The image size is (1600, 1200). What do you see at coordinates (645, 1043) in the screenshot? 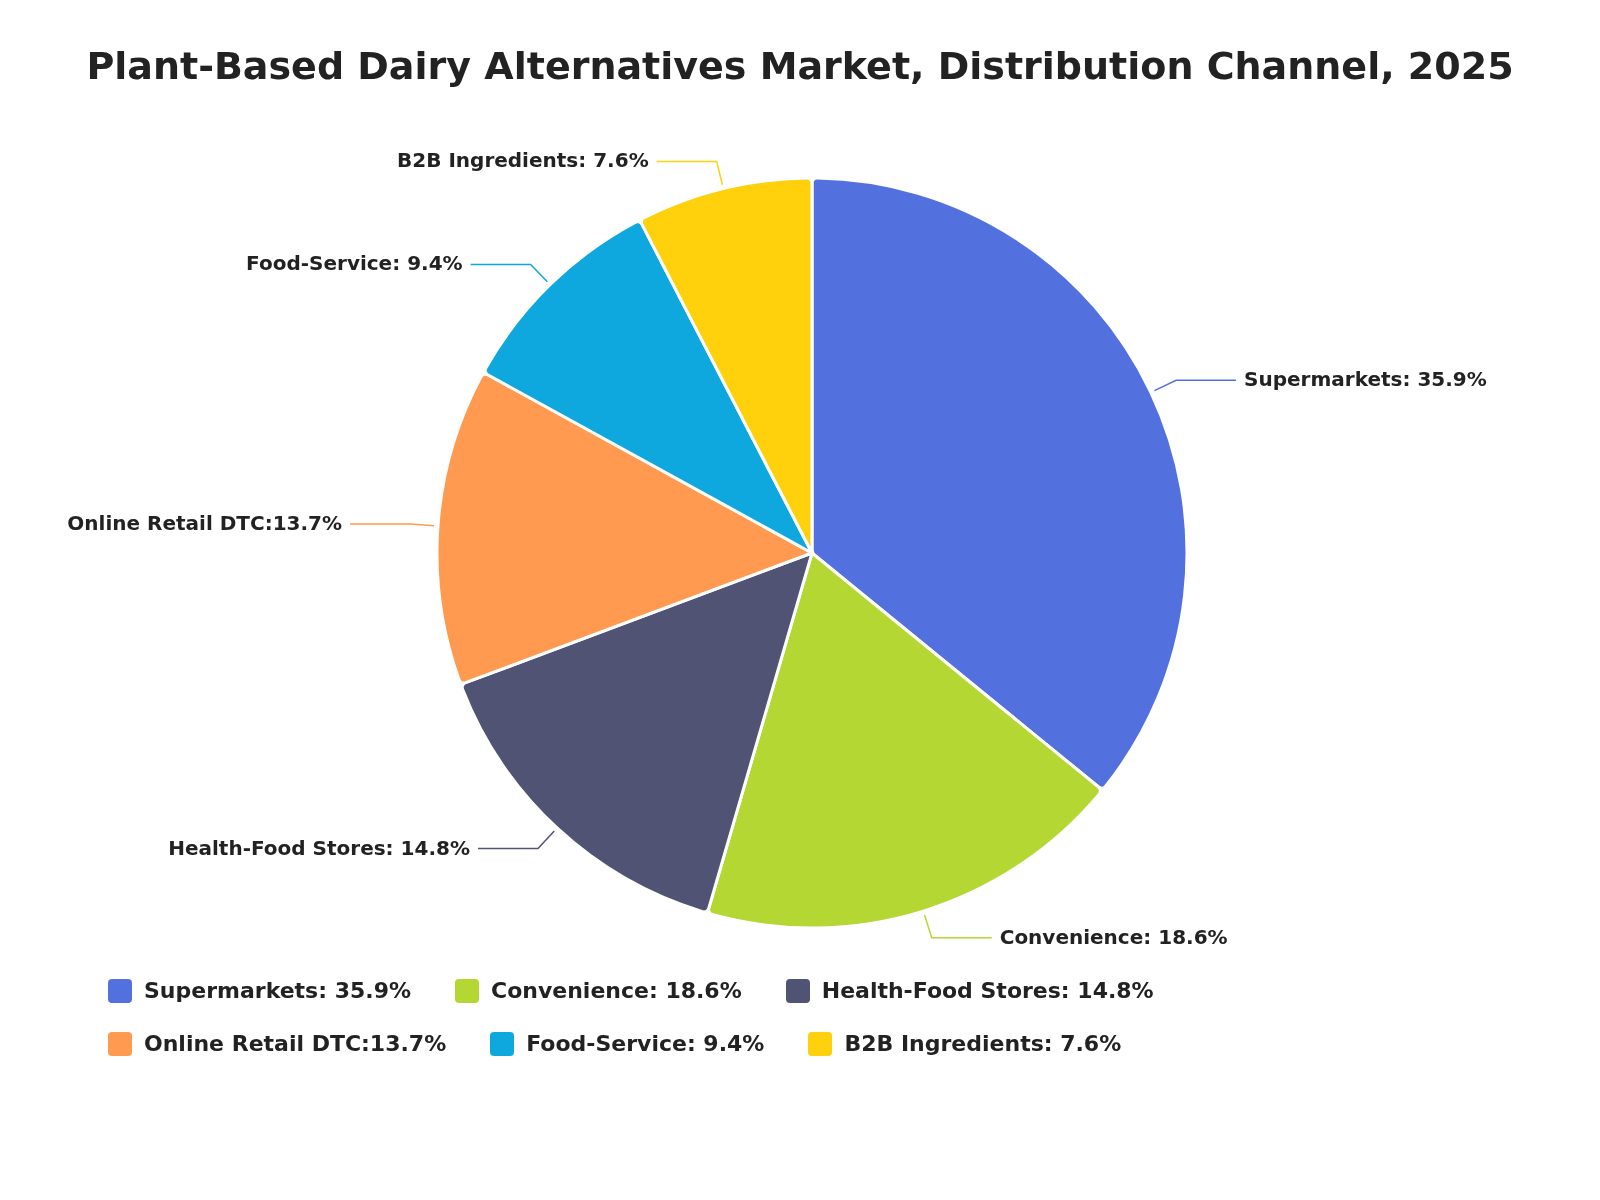
I see `legend-label: Food-Service: 9.4%` at bounding box center [645, 1043].